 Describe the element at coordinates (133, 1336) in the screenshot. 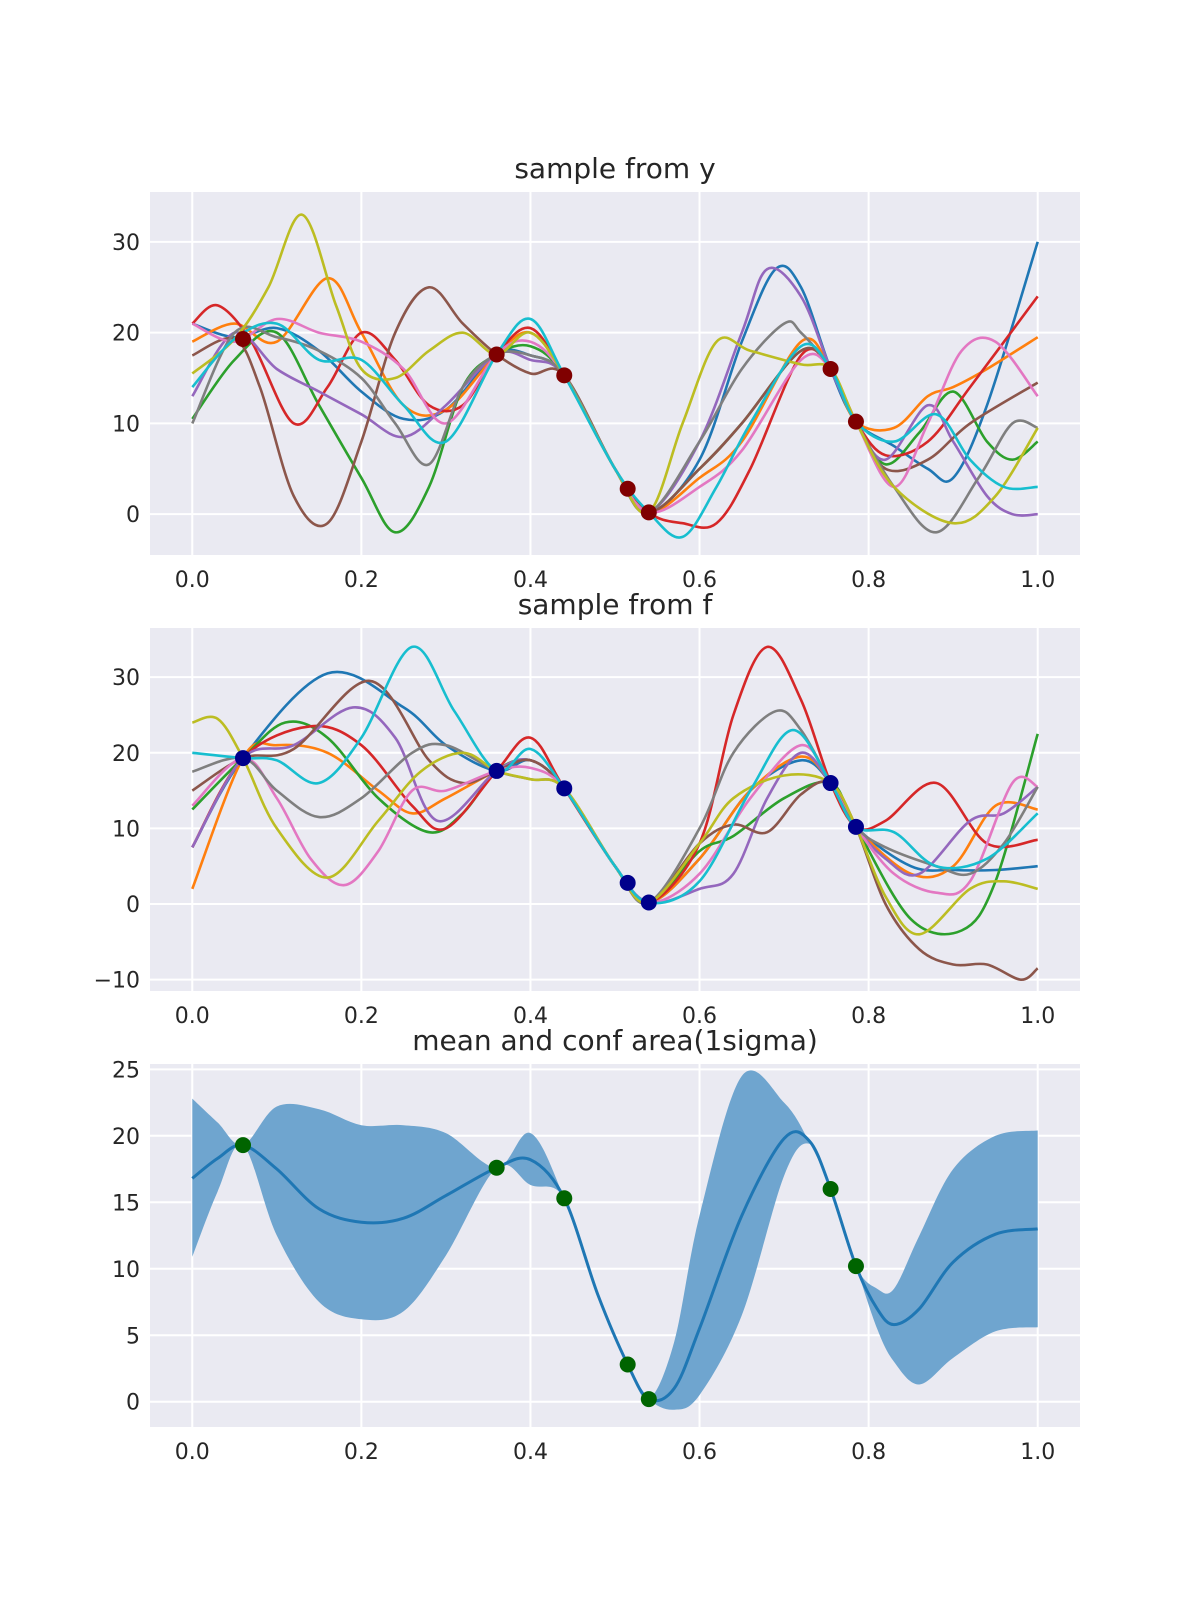

I see `y-tick-label: 5` at that location.